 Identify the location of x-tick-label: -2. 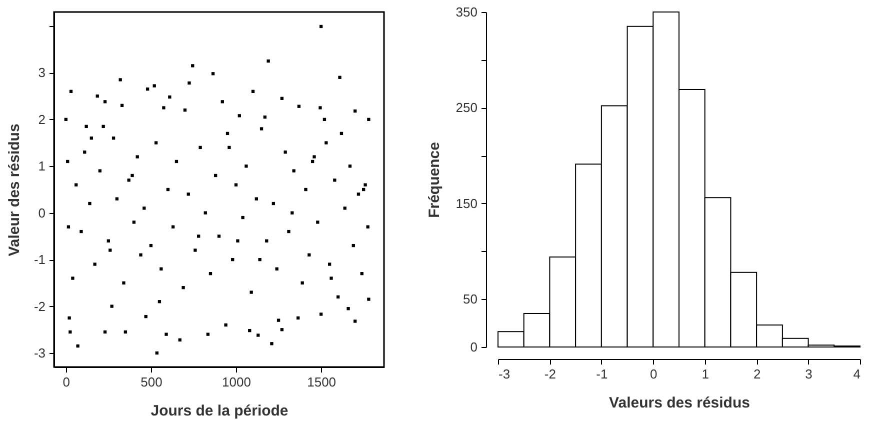
(550, 374).